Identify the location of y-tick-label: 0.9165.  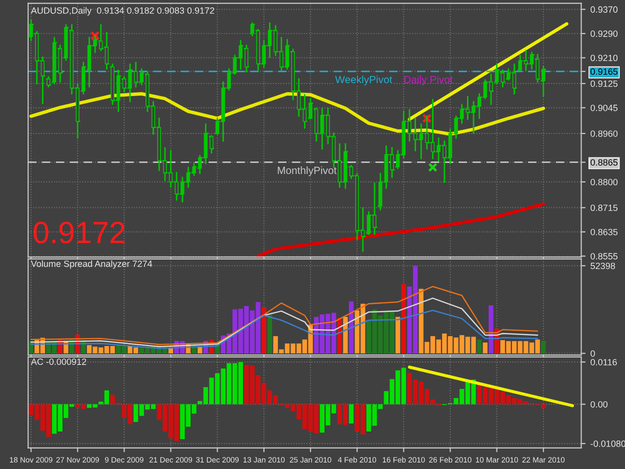
(604, 71).